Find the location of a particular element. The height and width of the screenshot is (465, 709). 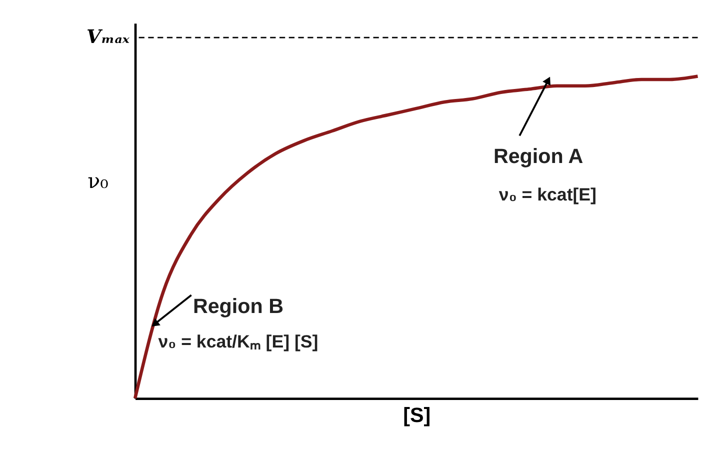

annotation: Region A is located at coordinates (538, 156).